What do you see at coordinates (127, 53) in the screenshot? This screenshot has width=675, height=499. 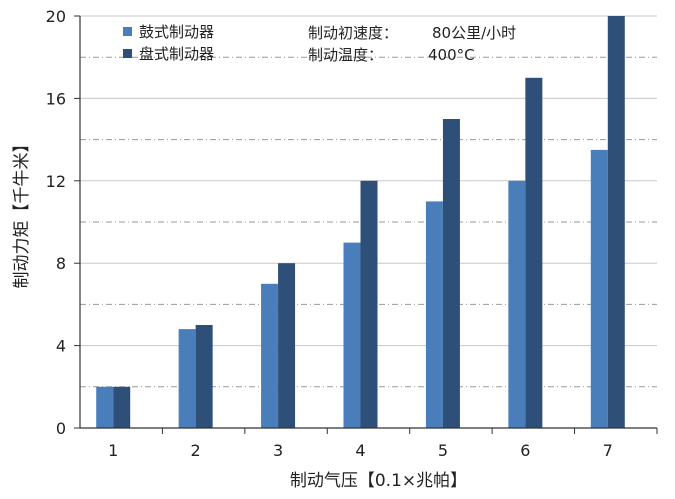 I see `legend-swatch-disc` at bounding box center [127, 53].